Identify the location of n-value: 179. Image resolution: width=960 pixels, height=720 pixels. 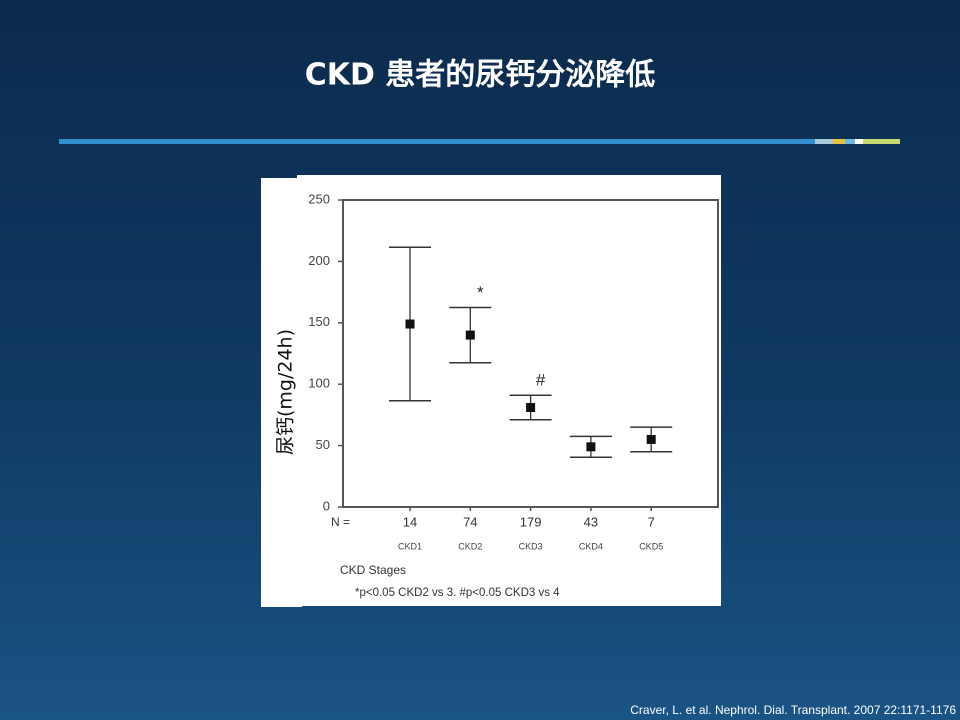
(531, 521).